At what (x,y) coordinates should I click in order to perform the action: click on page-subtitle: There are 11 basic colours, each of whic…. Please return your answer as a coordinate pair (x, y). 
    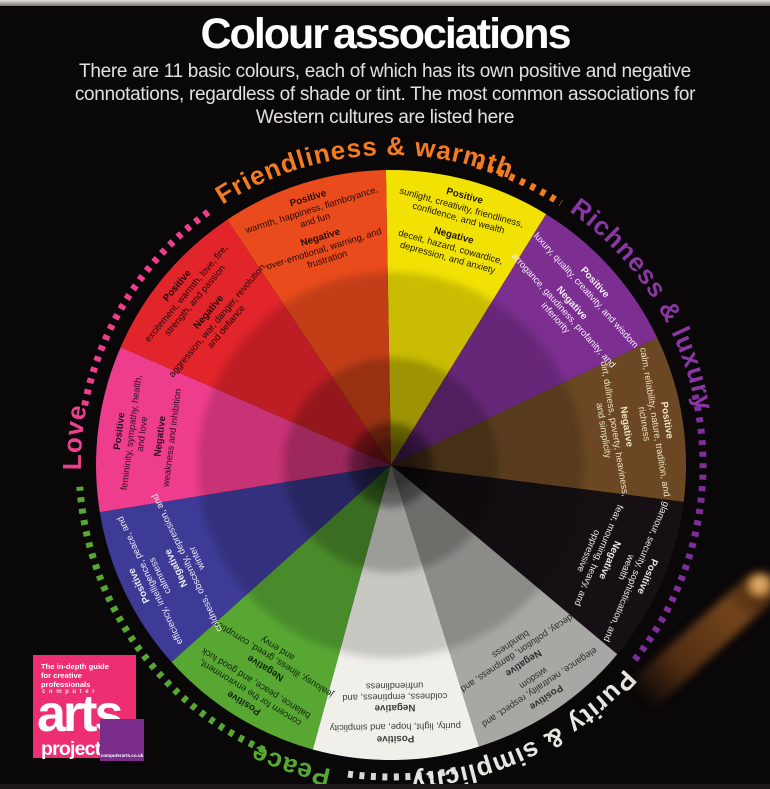
    Looking at the image, I should click on (385, 94).